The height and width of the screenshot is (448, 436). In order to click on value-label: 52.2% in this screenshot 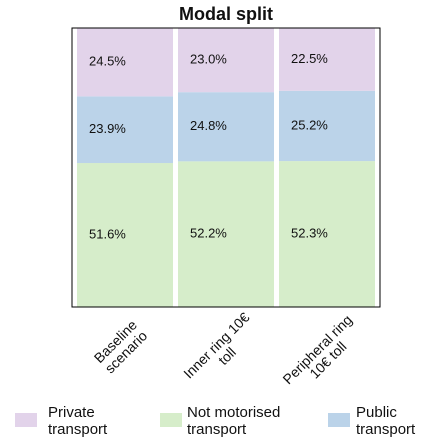, I will do `click(208, 233)`.